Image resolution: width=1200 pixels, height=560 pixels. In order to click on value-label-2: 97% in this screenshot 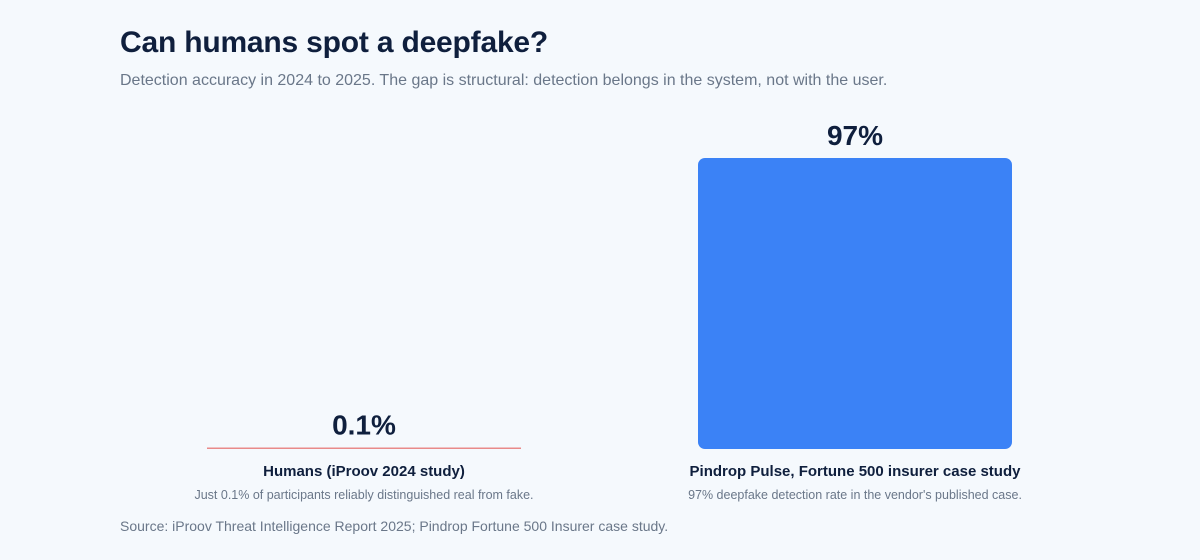, I will do `click(855, 135)`.